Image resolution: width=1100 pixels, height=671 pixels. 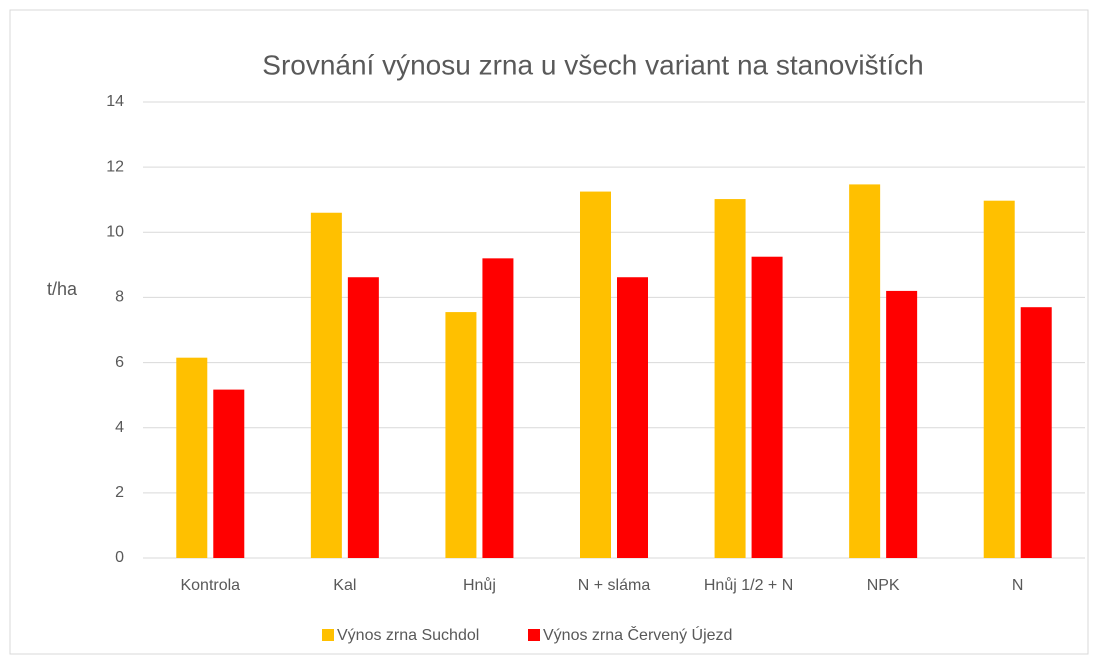 I want to click on y-axis-label: t/ha, so click(x=62, y=289).